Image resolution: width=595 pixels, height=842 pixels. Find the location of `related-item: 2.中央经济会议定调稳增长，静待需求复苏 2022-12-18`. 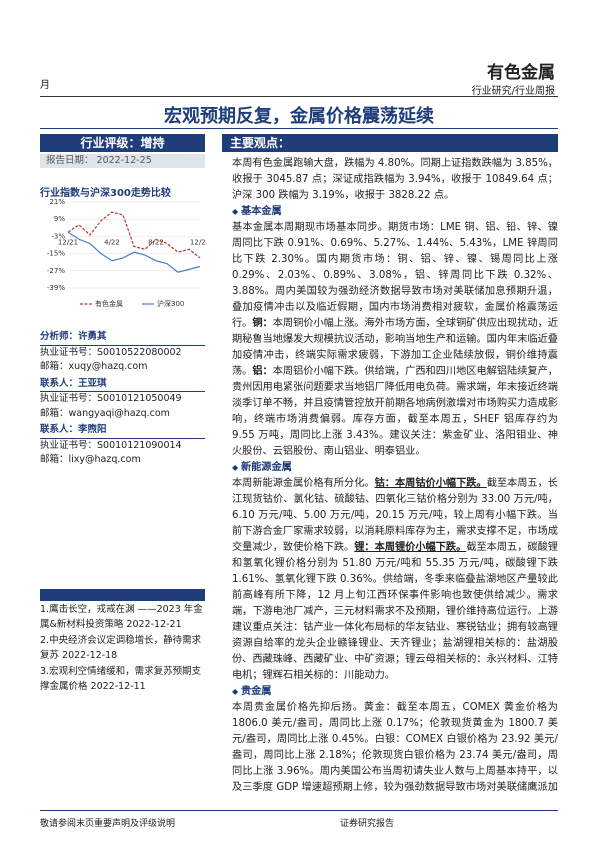

related-item: 2.中央经济会议定调稳增长，静待需求复苏 2022-12-18 is located at coordinates (121, 648).